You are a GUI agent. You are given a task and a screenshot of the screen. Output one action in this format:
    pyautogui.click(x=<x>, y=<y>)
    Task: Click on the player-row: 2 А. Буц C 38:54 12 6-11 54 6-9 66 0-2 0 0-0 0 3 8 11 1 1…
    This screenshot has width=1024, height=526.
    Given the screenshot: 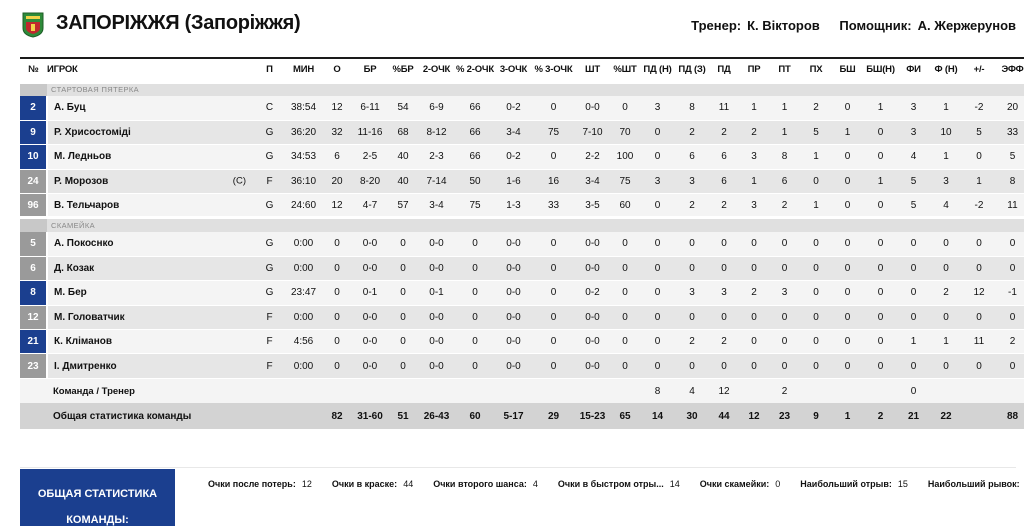 What is the action you would take?
    pyautogui.click(x=522, y=108)
    